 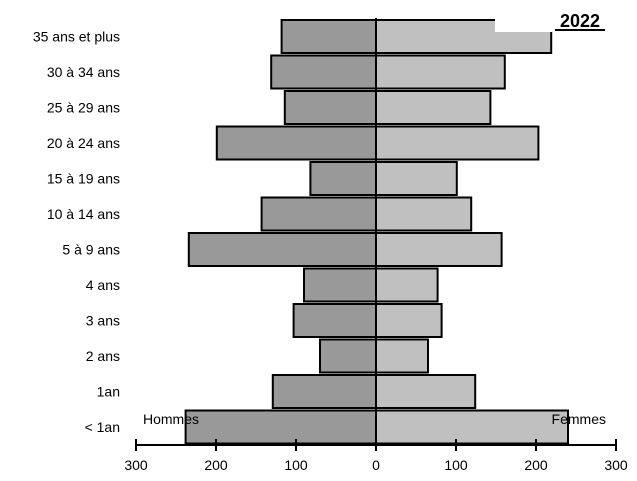 What do you see at coordinates (76, 37) in the screenshot?
I see `category-label: 35 ans et plus` at bounding box center [76, 37].